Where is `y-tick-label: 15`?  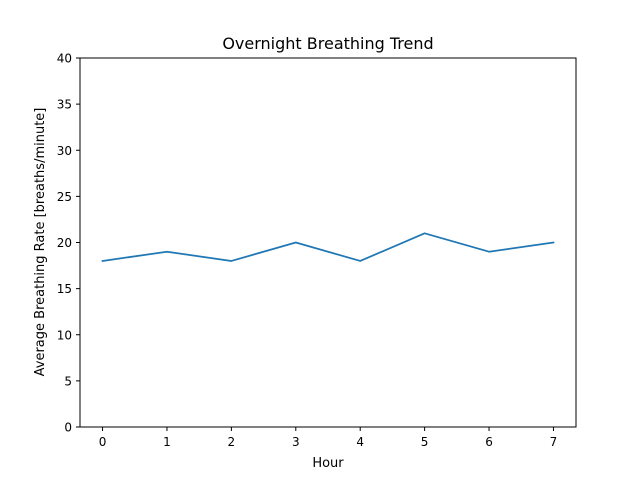
y-tick-label: 15 is located at coordinates (64, 289).